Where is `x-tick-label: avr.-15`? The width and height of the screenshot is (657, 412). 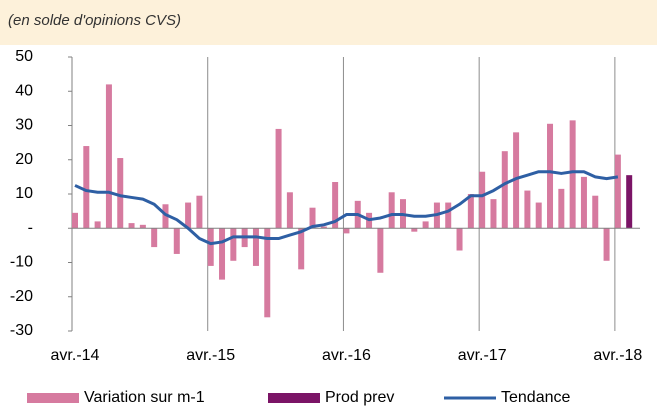
x-tick-label: avr.-15 is located at coordinates (210, 355).